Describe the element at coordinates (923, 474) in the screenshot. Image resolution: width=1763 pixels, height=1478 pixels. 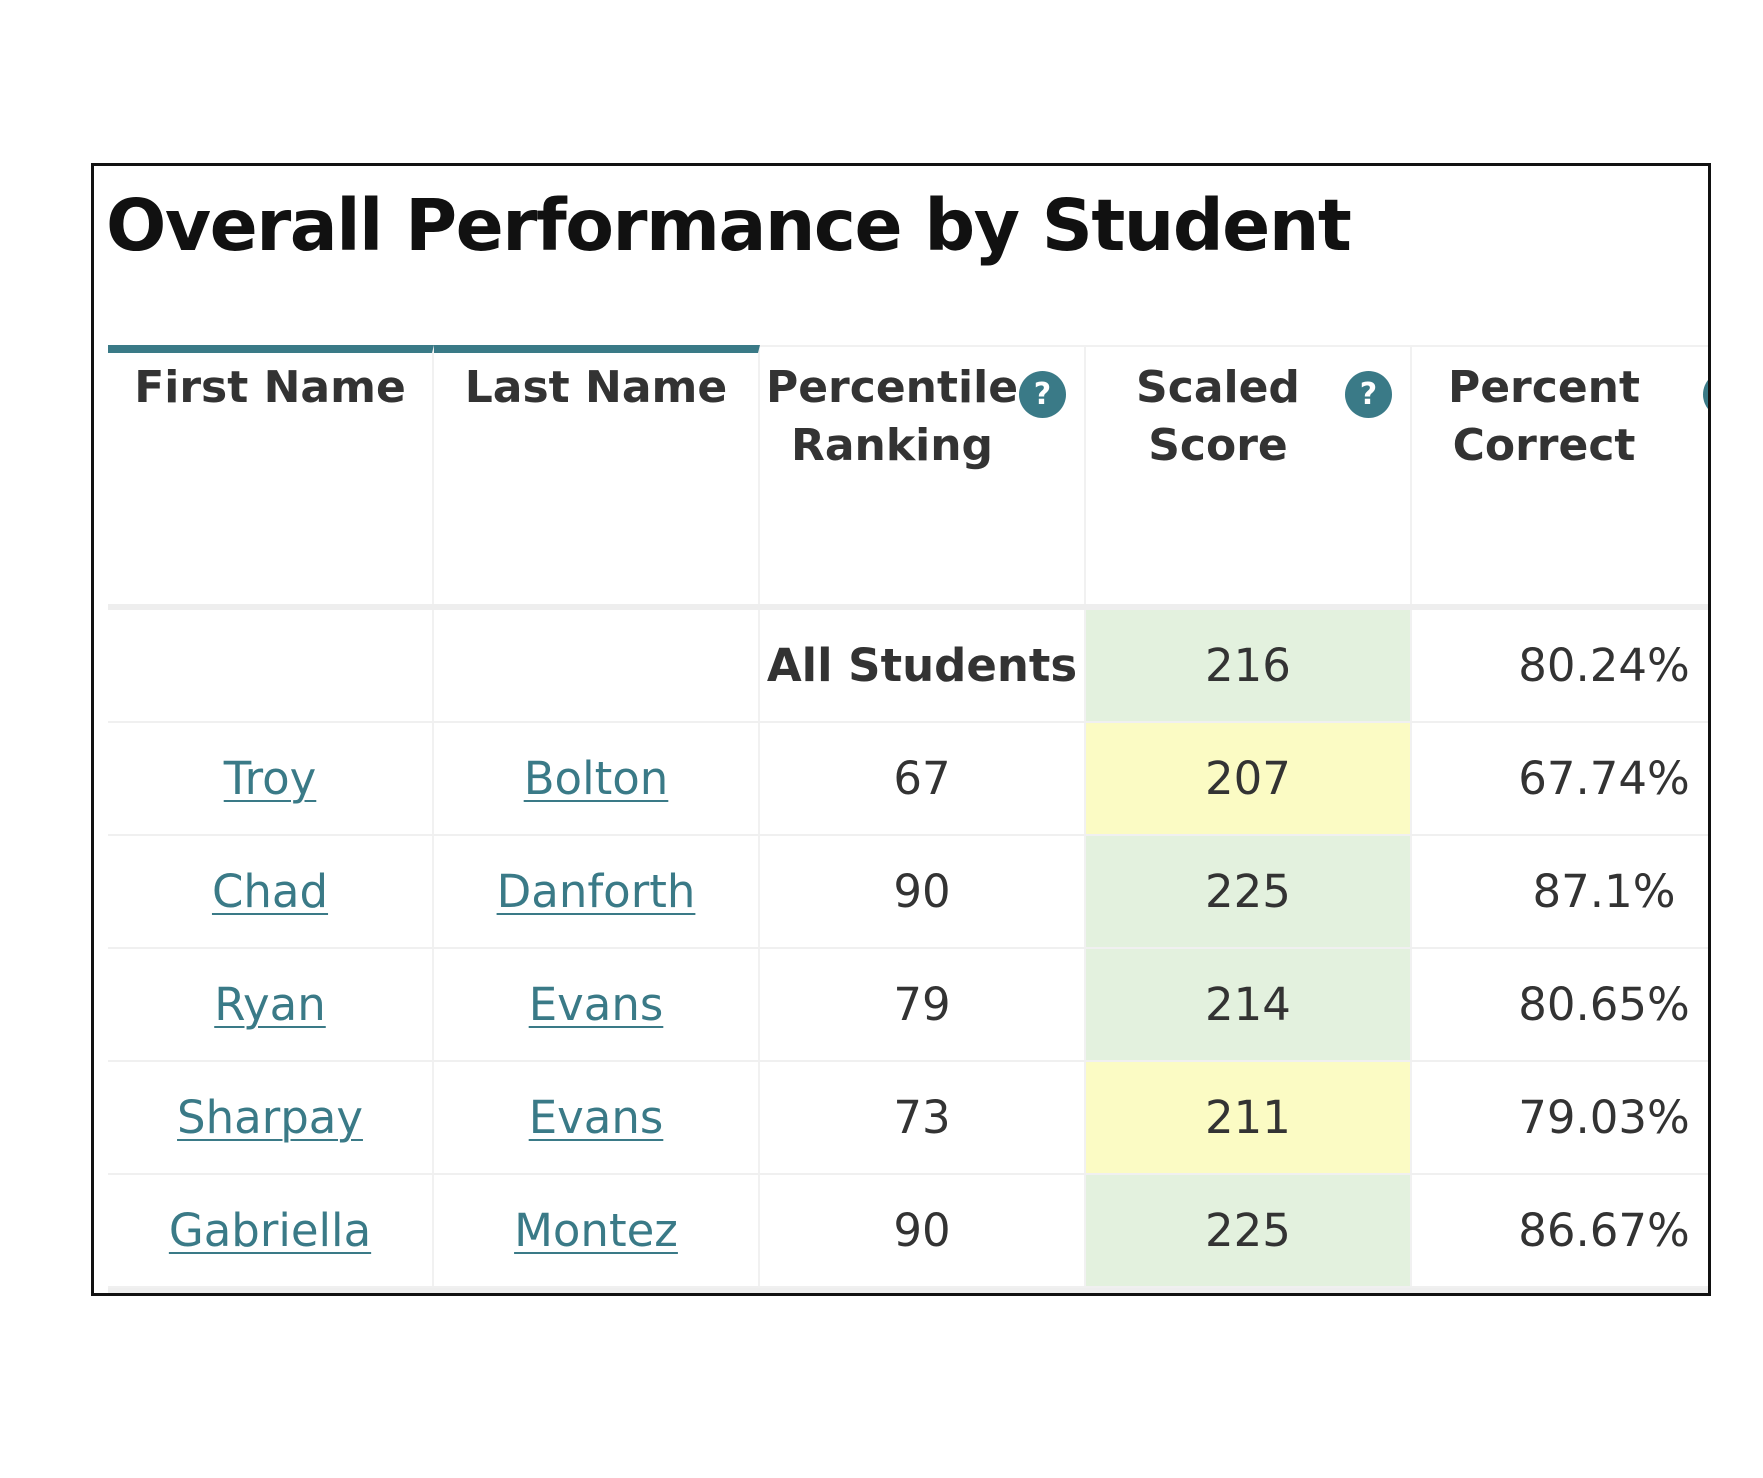
I see `column-header-percentile-ranking: Percentile Ranking ?` at that location.